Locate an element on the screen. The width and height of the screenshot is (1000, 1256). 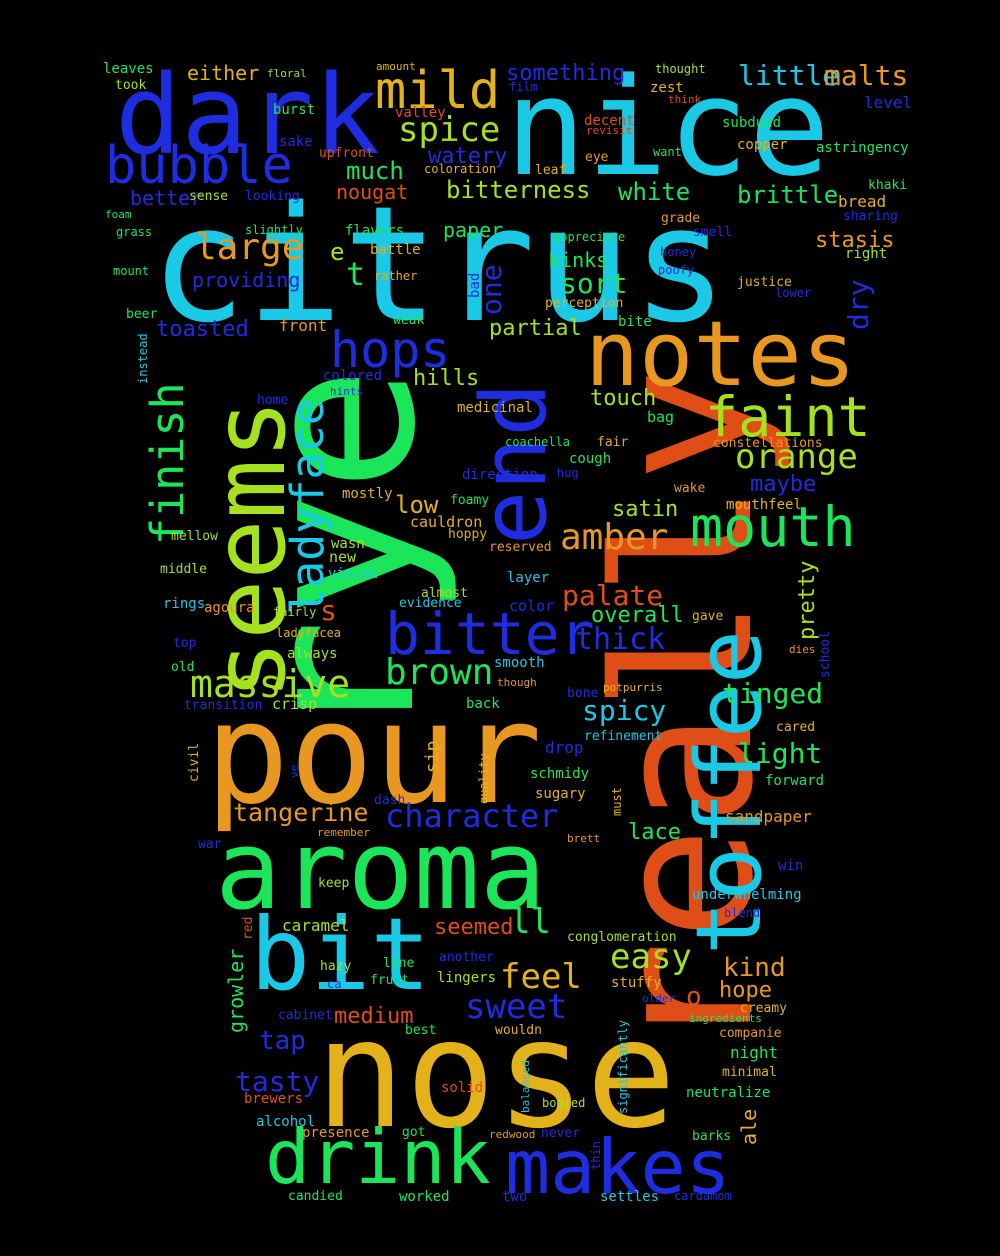
word-transition: transition is located at coordinates (223, 705).